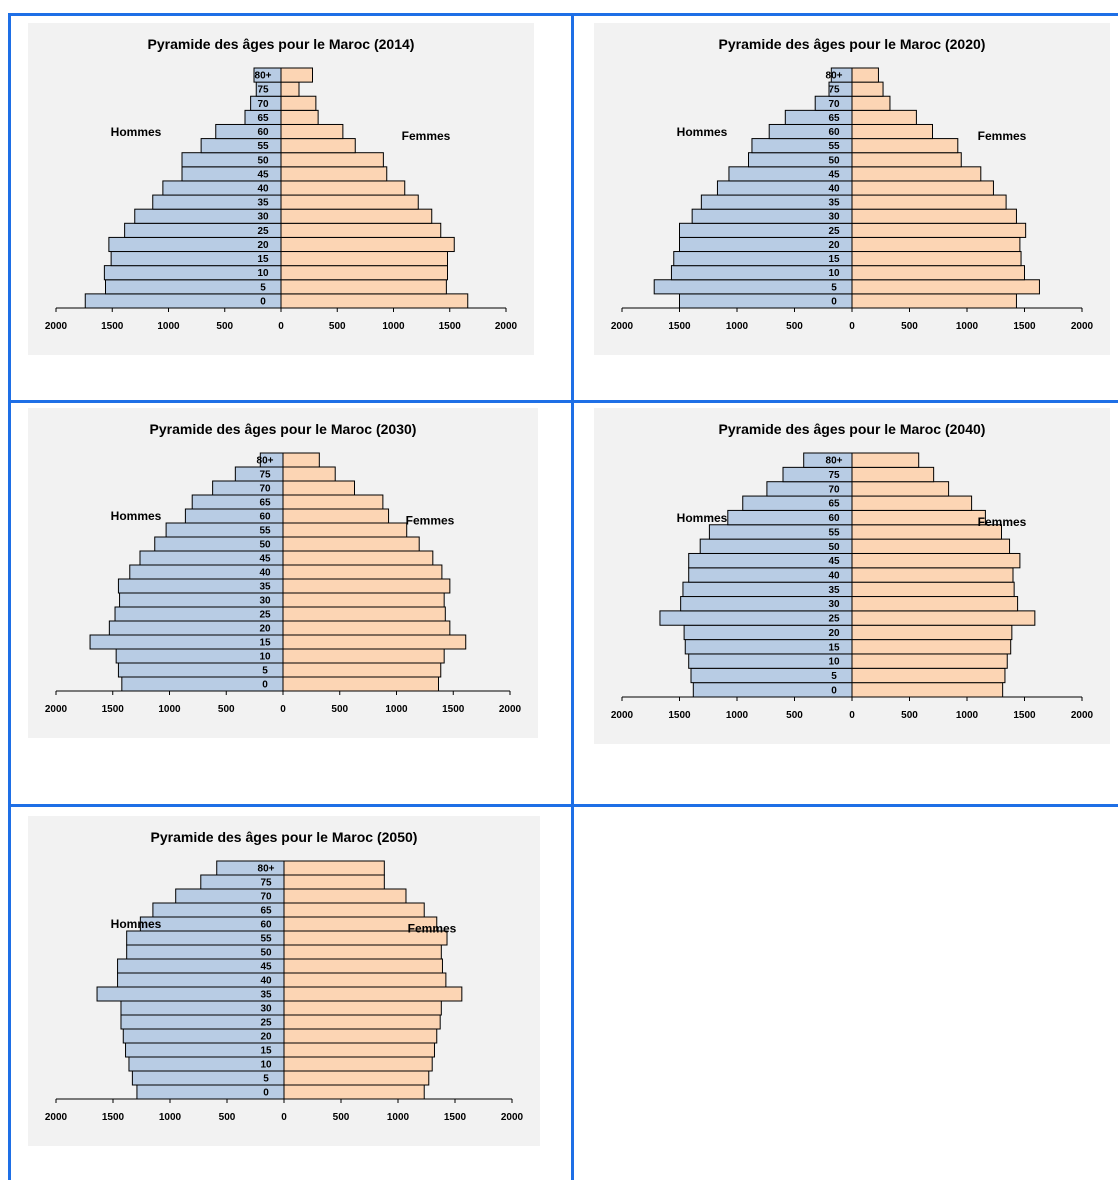 Image resolution: width=1118 pixels, height=1180 pixels. Describe the element at coordinates (136, 516) in the screenshot. I see `hommes-label: Hommes` at that location.